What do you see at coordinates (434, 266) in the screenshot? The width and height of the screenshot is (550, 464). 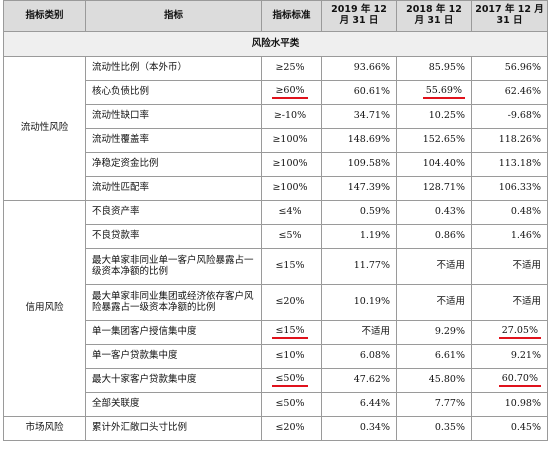 I see `value-2018-cell: 不适用` at bounding box center [434, 266].